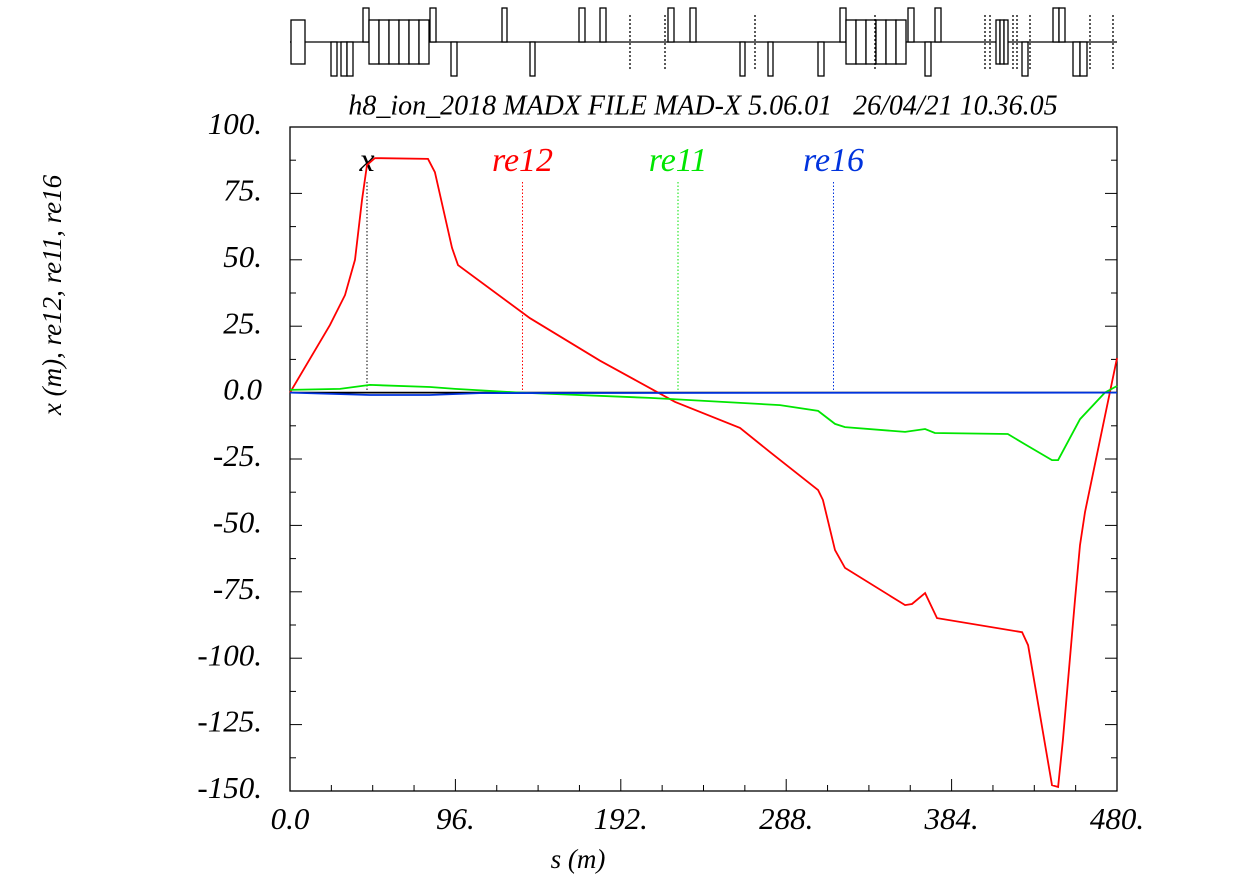  Describe the element at coordinates (522, 160) in the screenshot. I see `legend-label: re12` at that location.